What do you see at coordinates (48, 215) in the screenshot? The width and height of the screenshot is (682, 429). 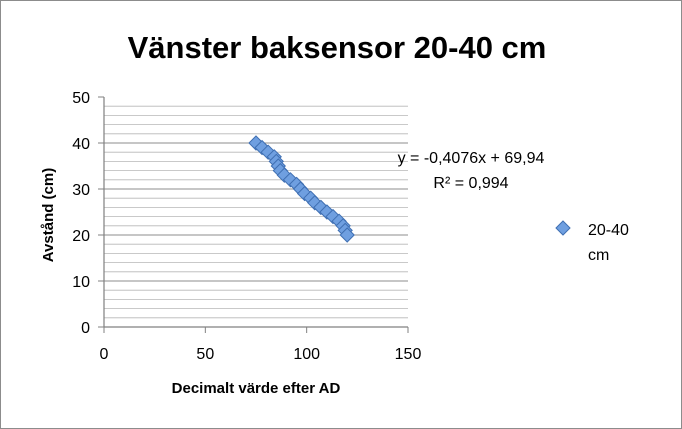 I see `y-axis-title: Avstånd (cm)` at bounding box center [48, 215].